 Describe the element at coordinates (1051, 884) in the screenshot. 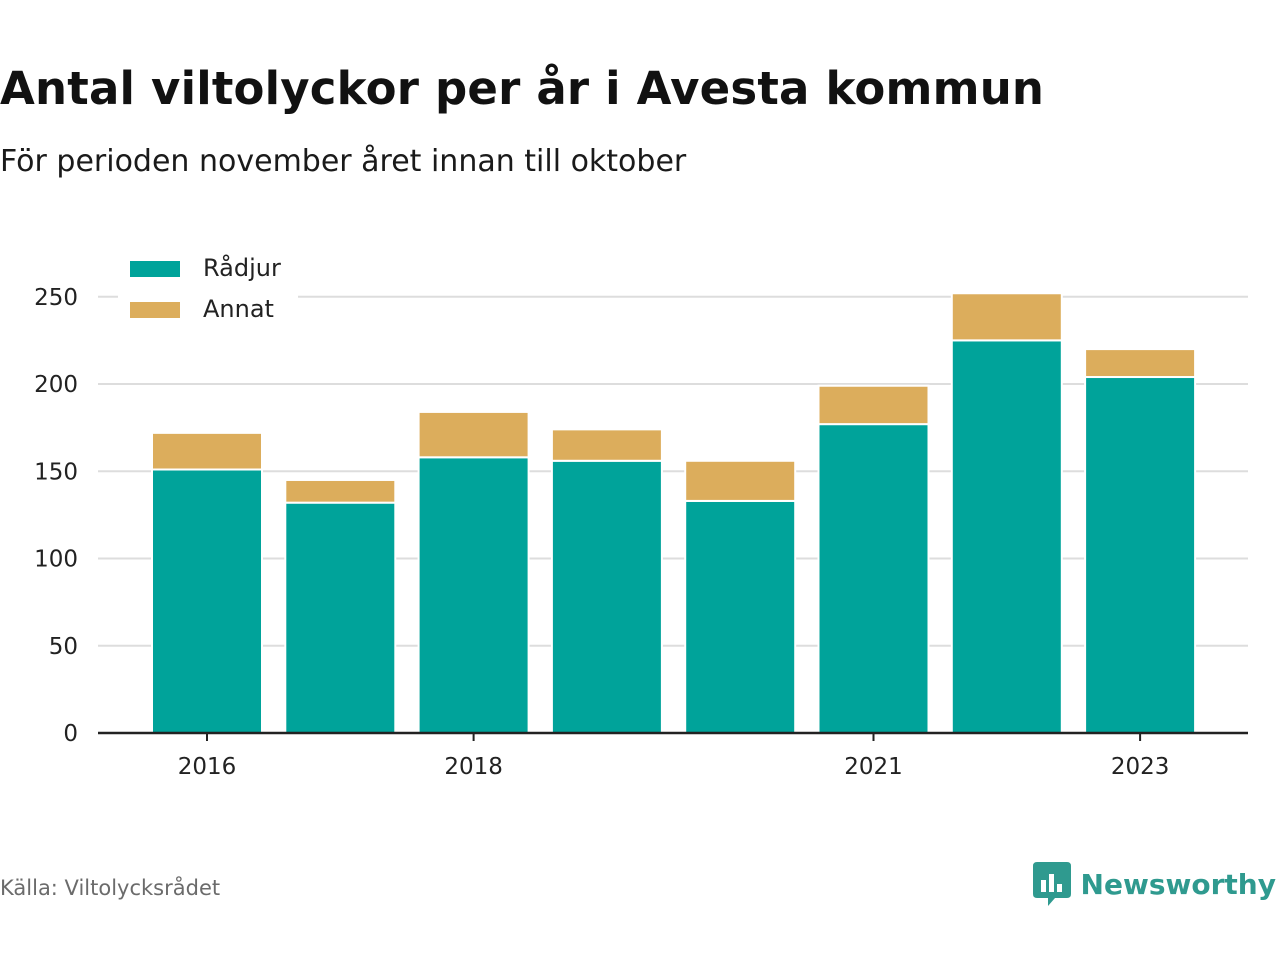

I see `bar-chart-speech-bubble-icon` at that location.